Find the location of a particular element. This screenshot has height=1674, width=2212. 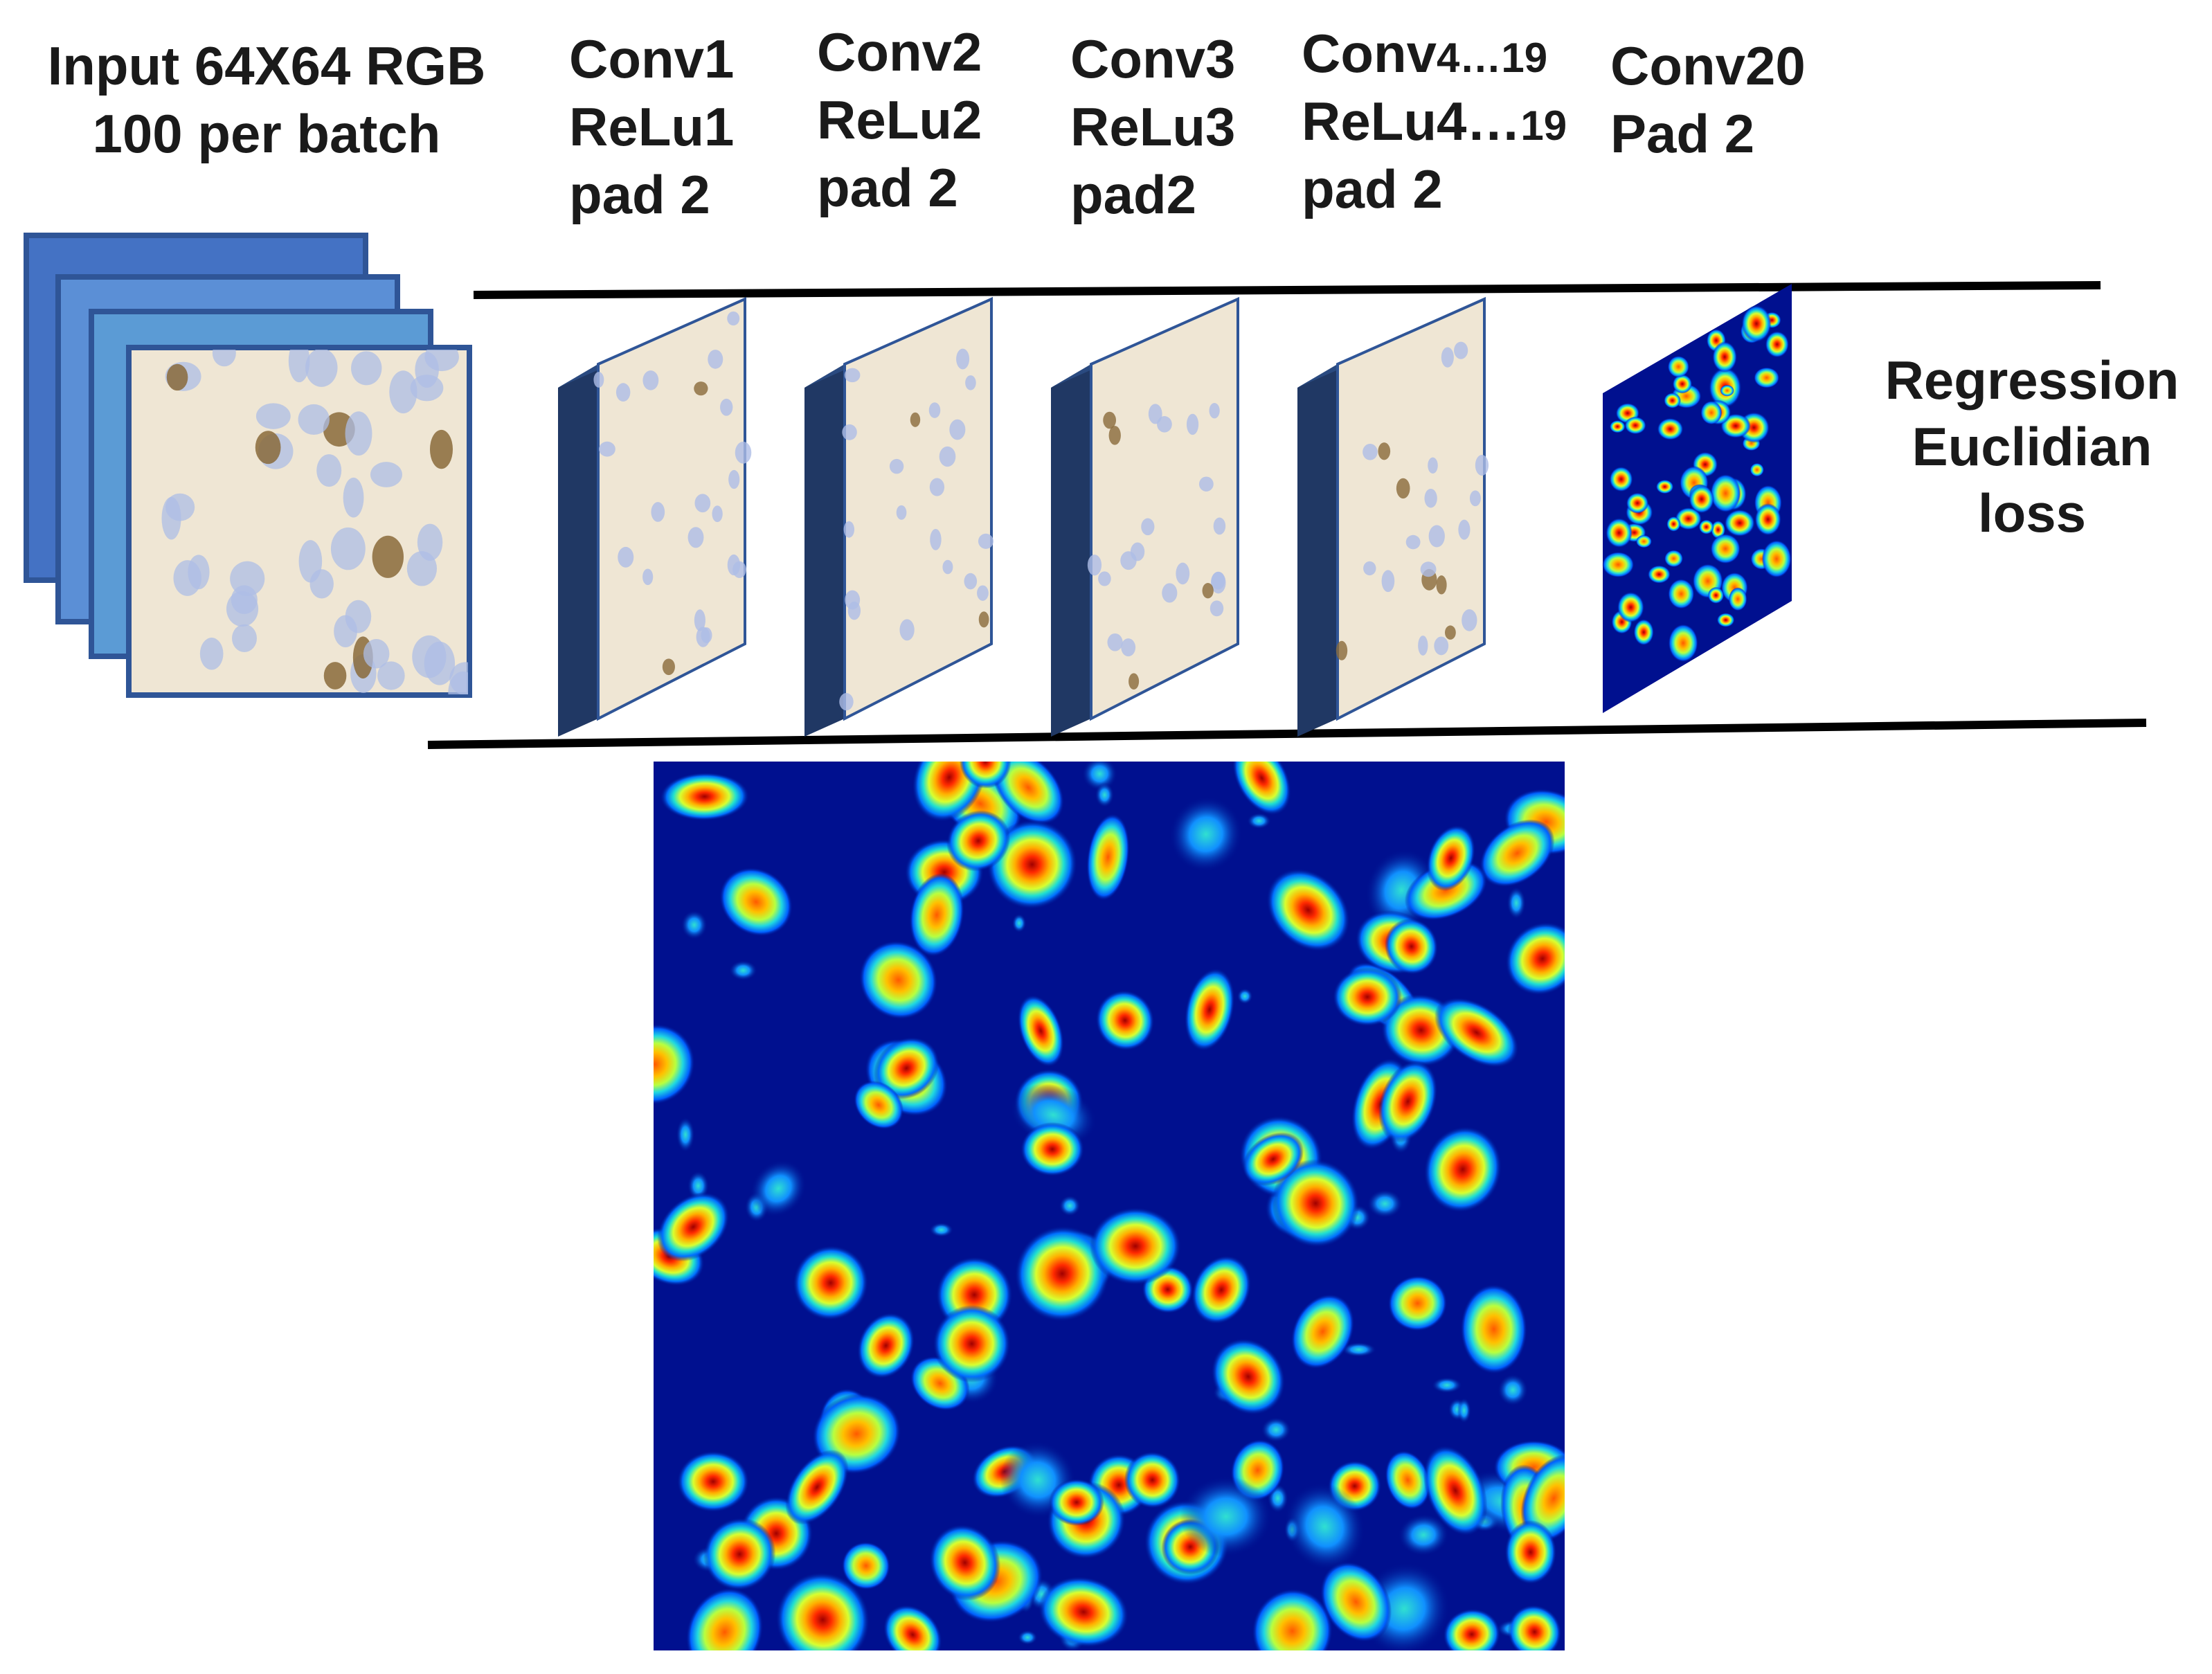

relu3-title: ReLu3 is located at coordinates (1152, 126).